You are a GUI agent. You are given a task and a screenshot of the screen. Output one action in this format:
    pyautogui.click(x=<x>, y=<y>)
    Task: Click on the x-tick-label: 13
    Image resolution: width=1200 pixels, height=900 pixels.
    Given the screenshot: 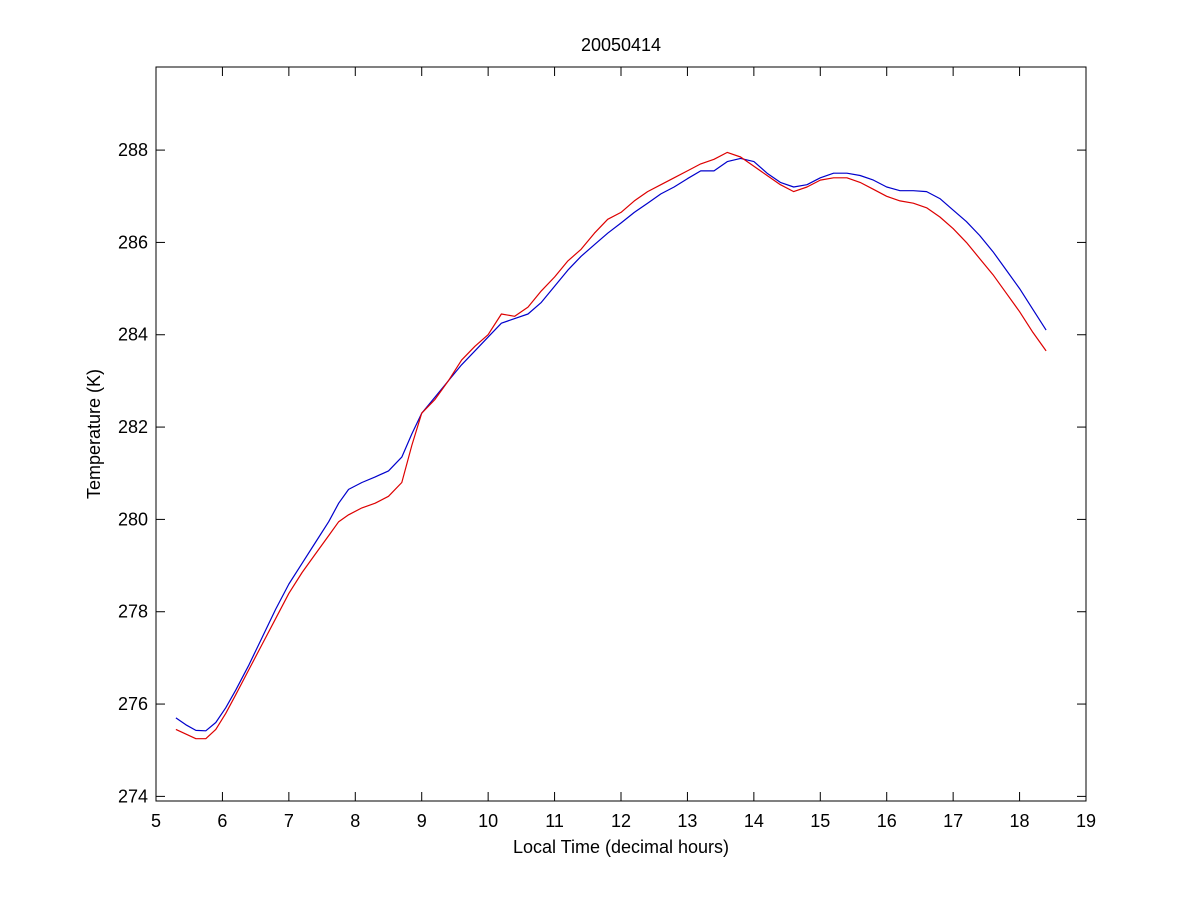 What is the action you would take?
    pyautogui.click(x=687, y=821)
    